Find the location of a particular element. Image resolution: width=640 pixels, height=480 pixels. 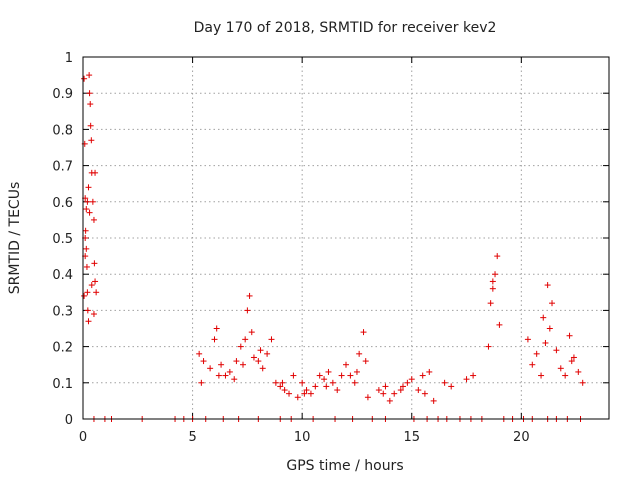

x-tick-label: 0 is located at coordinates (83, 437).